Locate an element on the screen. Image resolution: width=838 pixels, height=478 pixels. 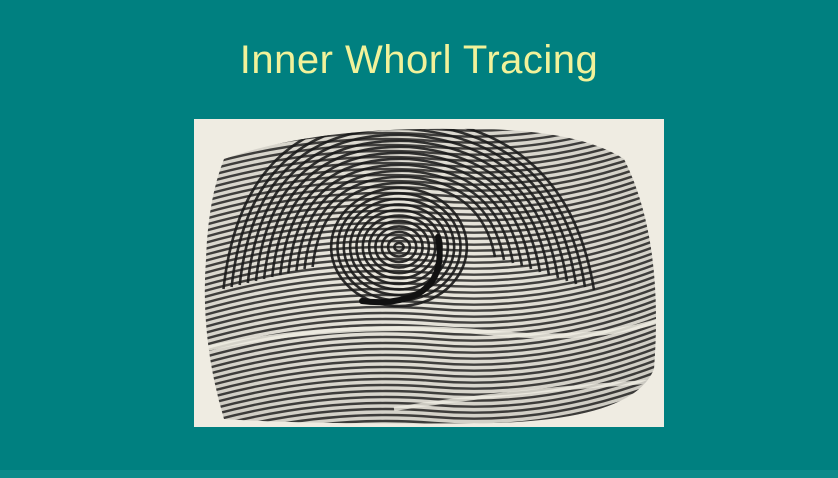
slide-title: Inner Whorl Tracing is located at coordinates (419, 60).